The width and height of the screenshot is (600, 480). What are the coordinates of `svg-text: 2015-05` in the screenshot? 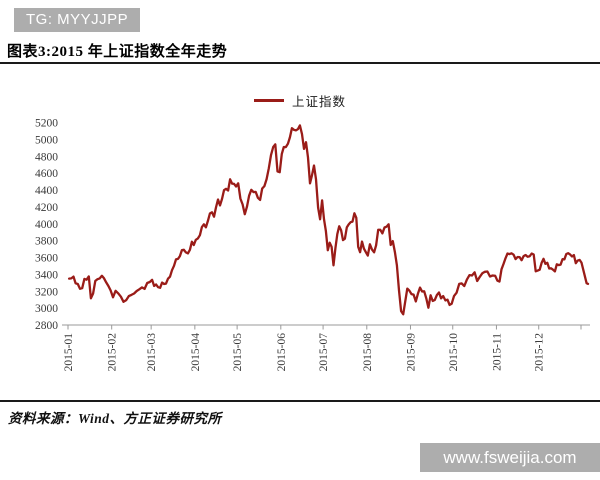 It's located at (238, 352).